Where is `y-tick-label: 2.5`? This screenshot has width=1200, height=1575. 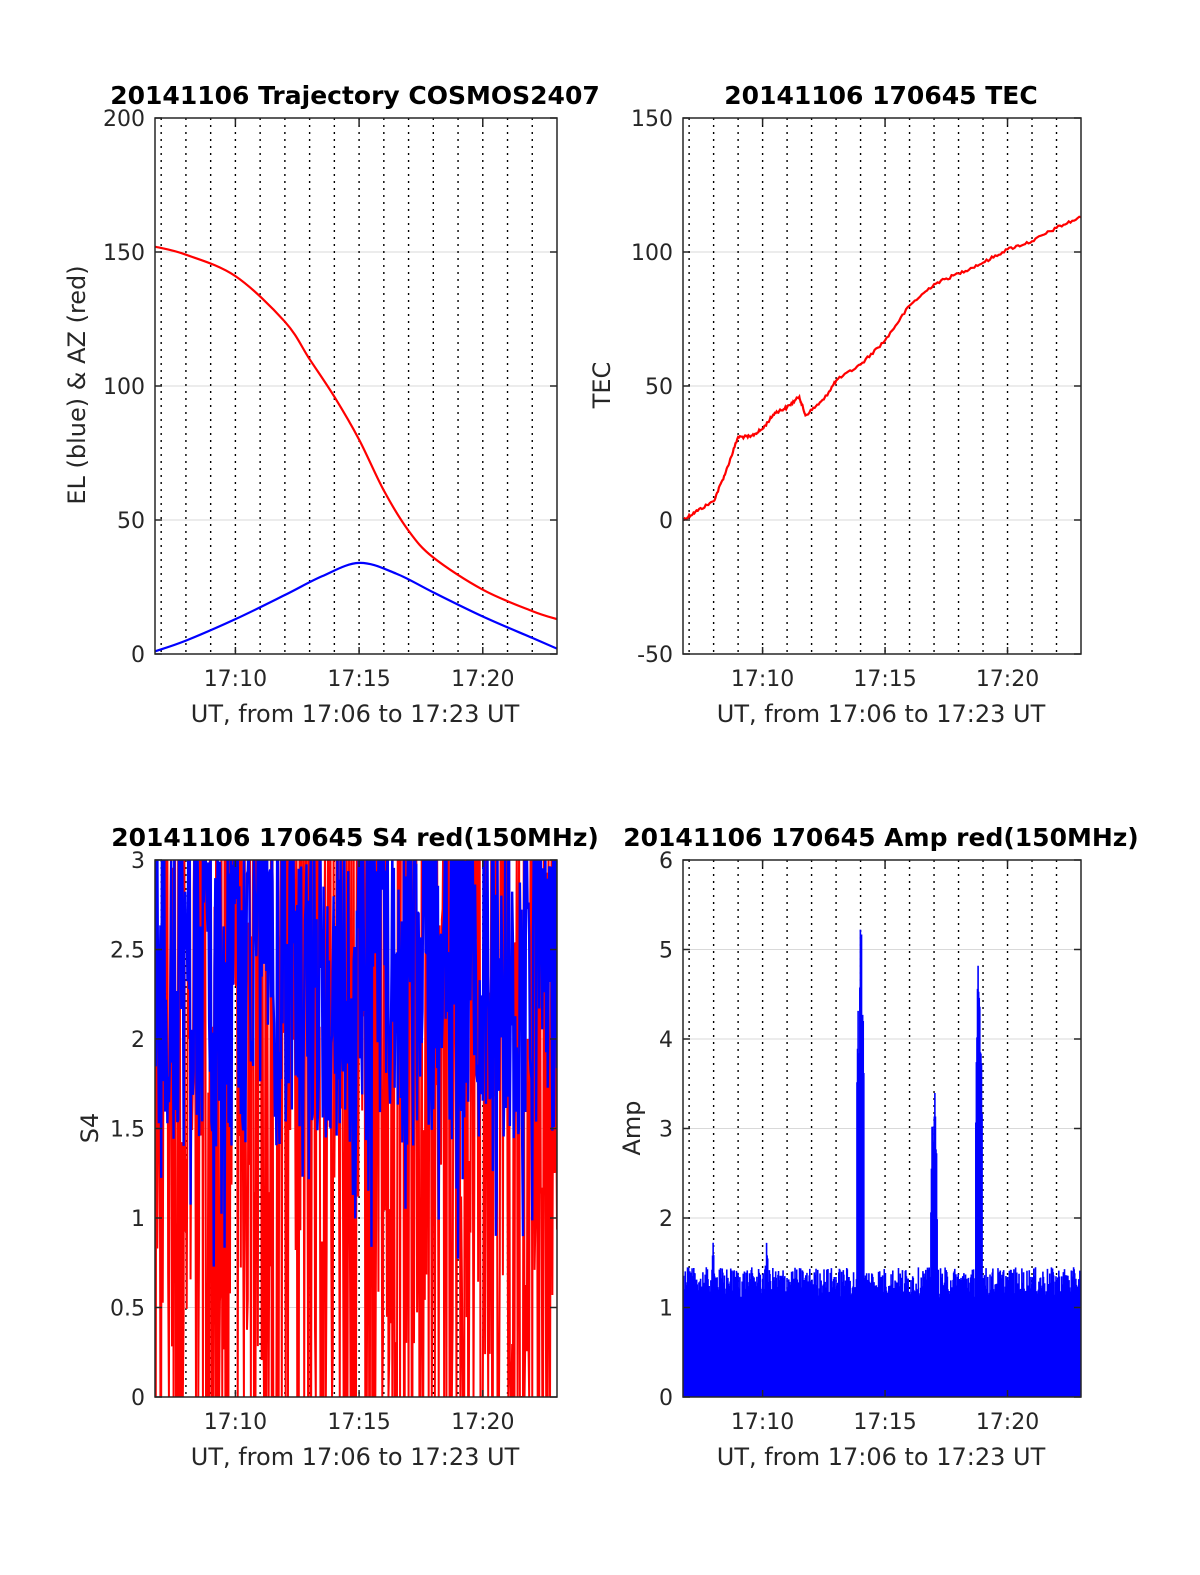
y-tick-label: 2.5 is located at coordinates (127, 951).